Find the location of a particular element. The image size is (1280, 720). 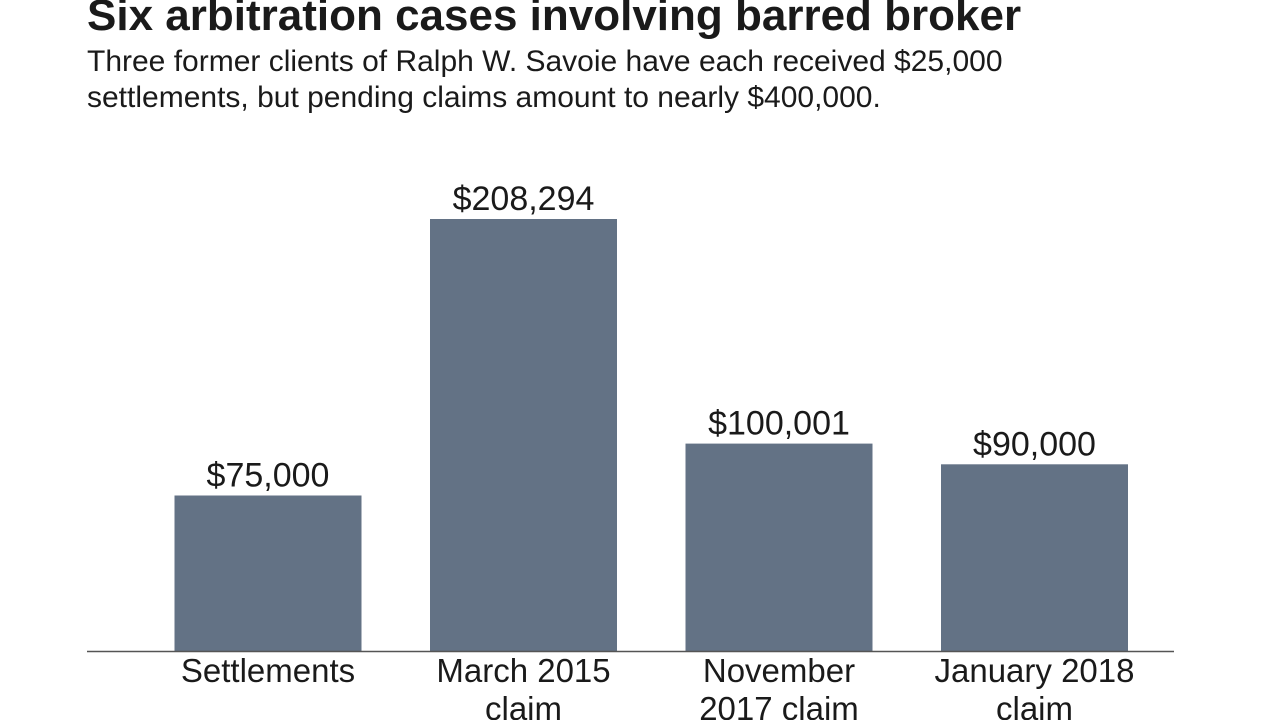

category-label-4-line-1: January 2018 is located at coordinates (1035, 670).